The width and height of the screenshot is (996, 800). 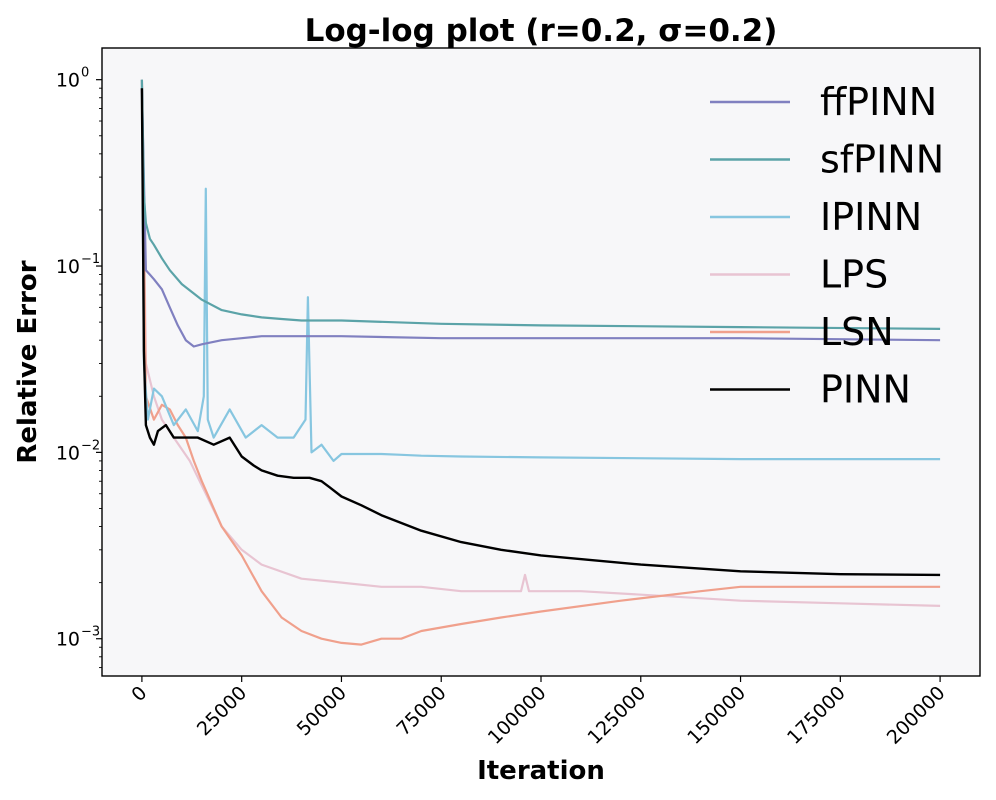 What do you see at coordinates (882, 160) in the screenshot?
I see `legend-label-sfpinn: sfPINN` at bounding box center [882, 160].